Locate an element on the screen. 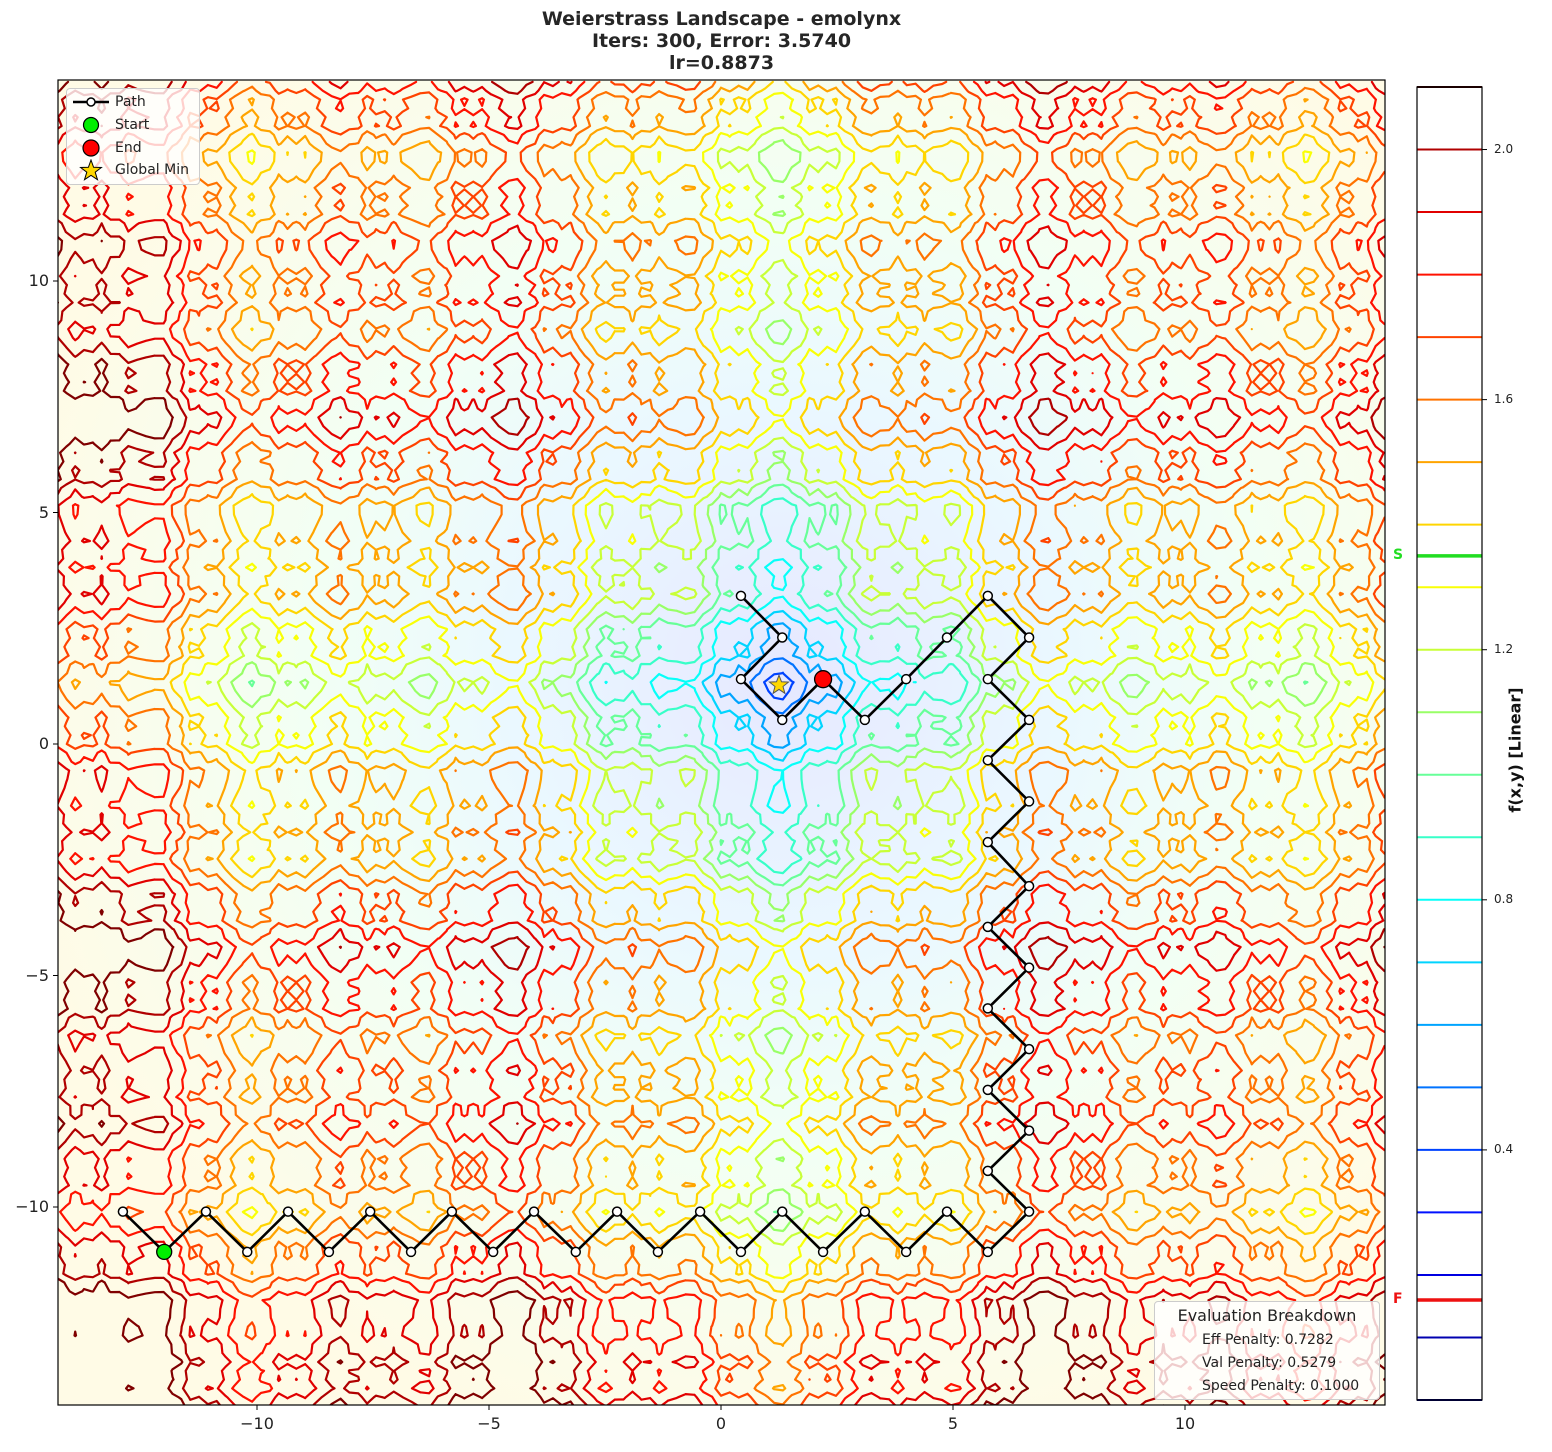  red-circle-icon is located at coordinates (91, 148).